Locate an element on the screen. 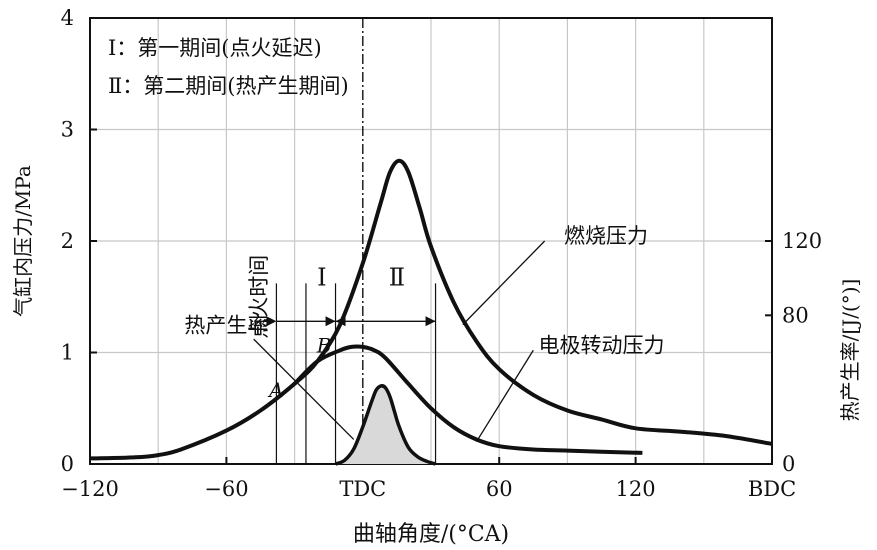 The height and width of the screenshot is (550, 877). period-one-label: Ⅰ is located at coordinates (321, 278).